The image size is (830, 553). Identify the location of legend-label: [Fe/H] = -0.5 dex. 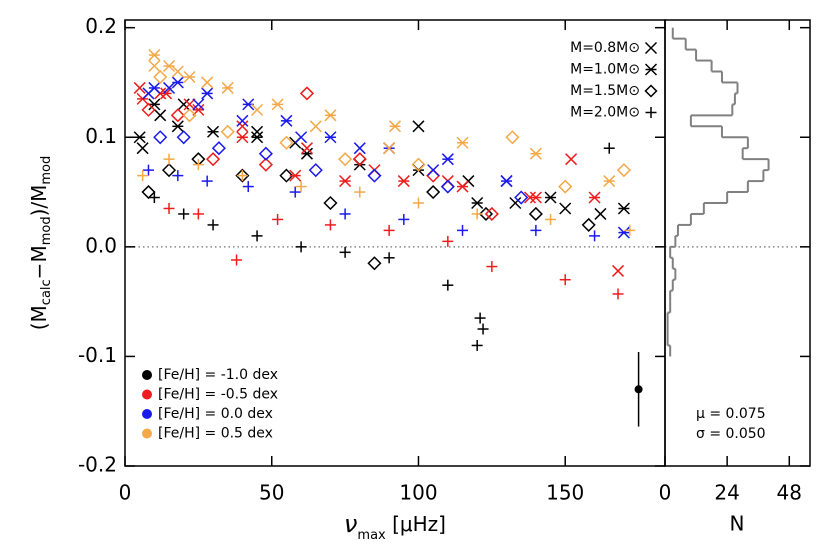
(218, 395).